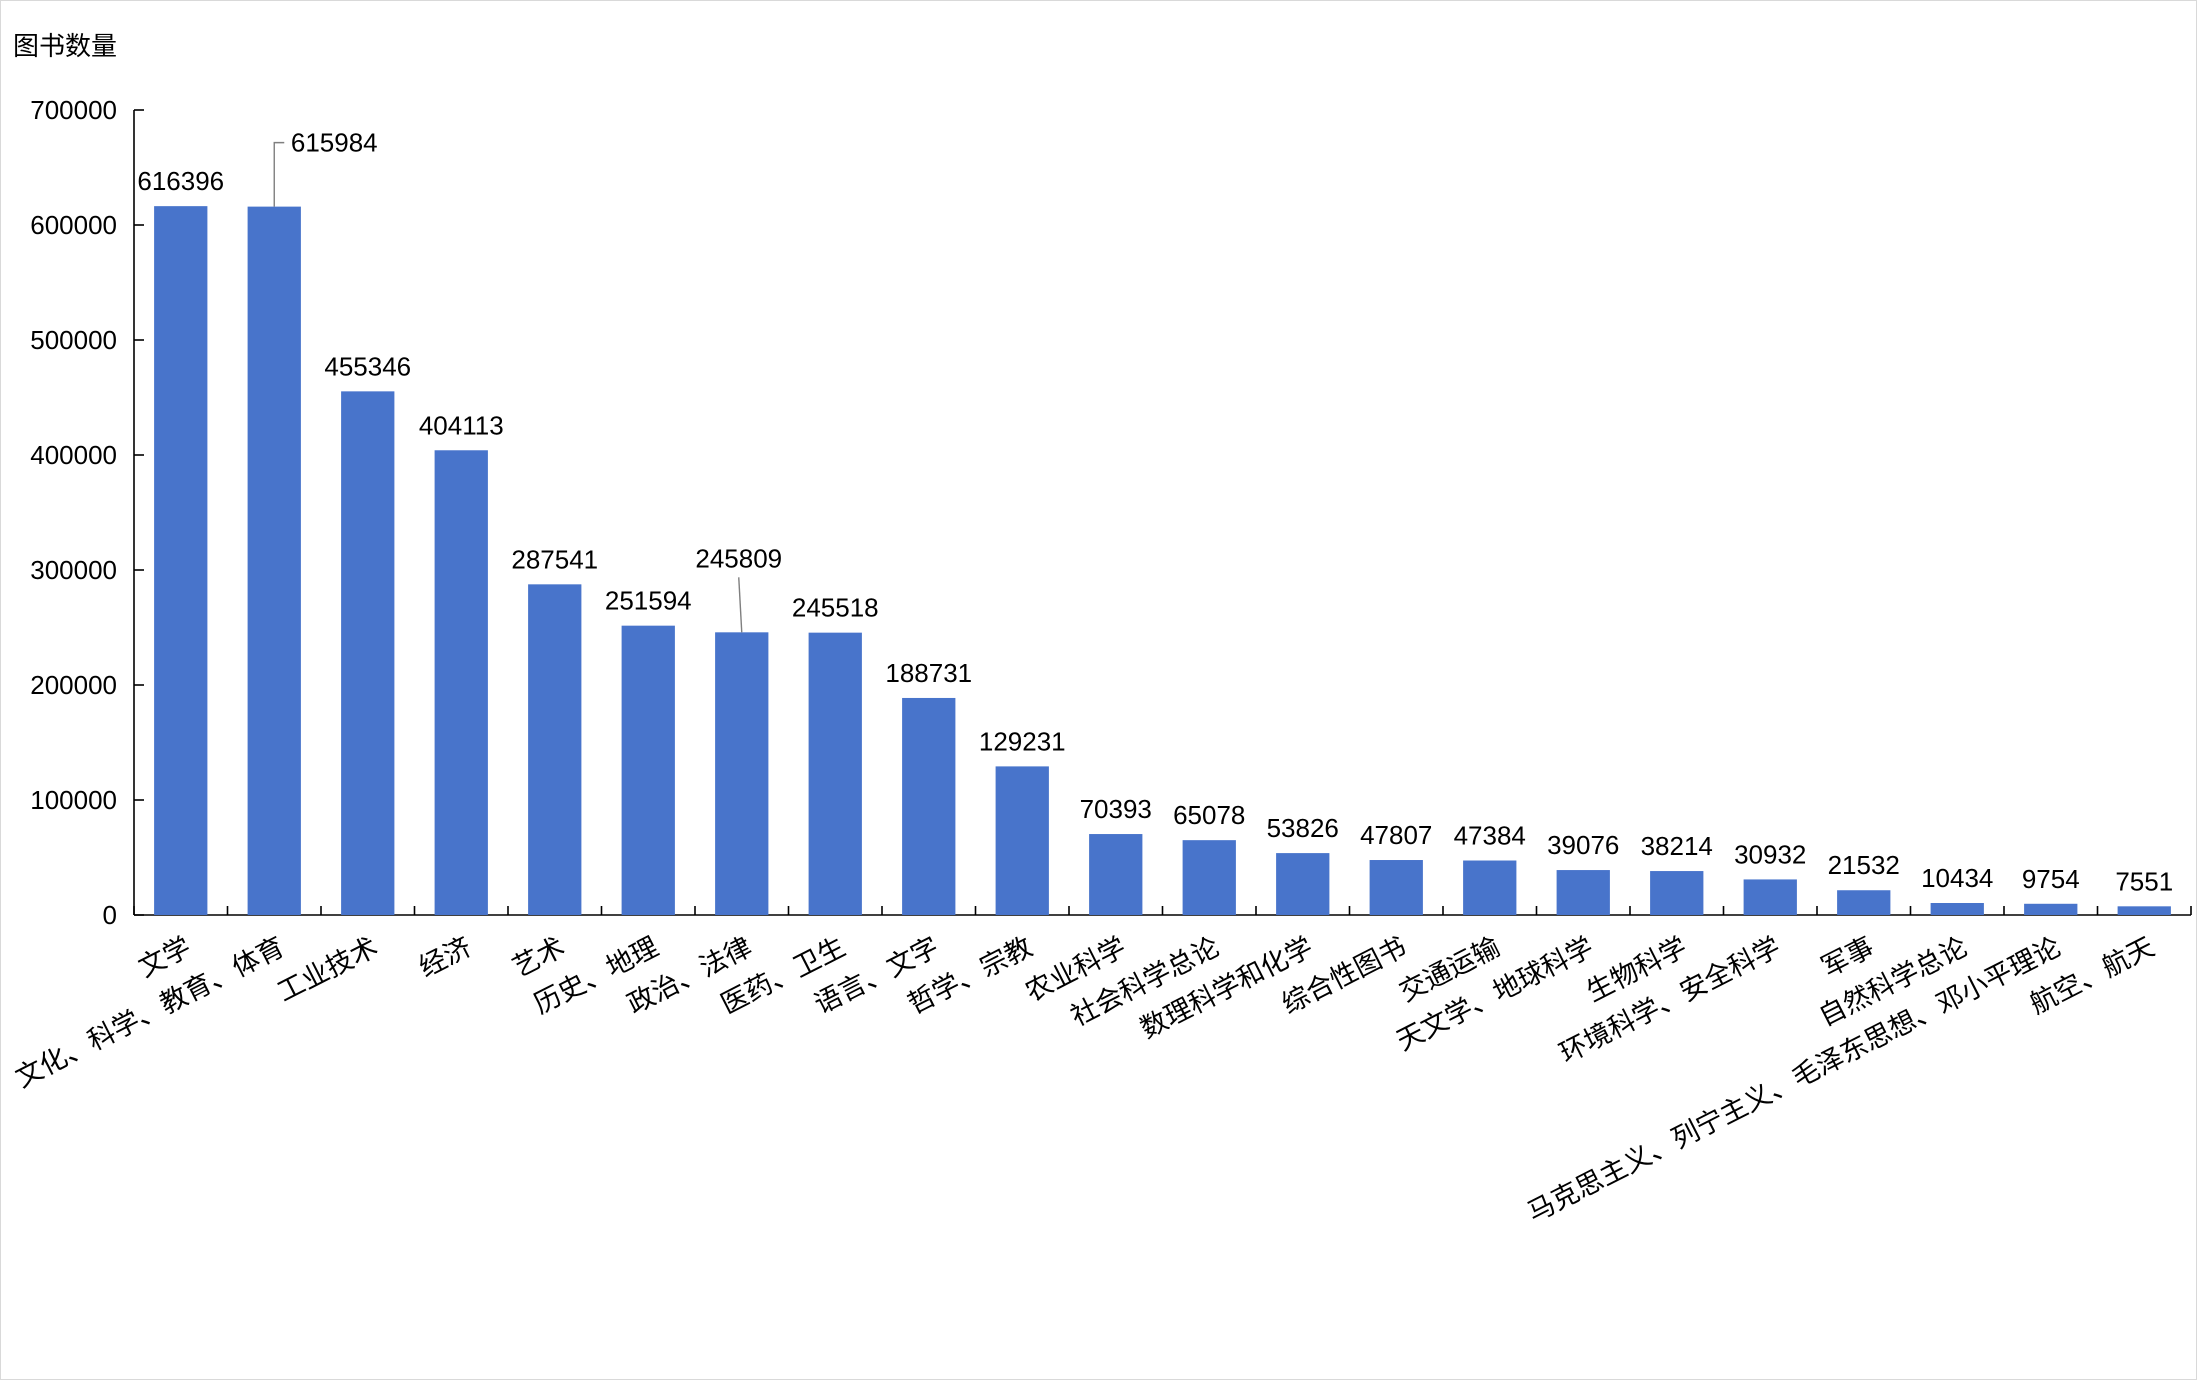  What do you see at coordinates (65, 47) in the screenshot?
I see `y-axis-title: 图书数量` at bounding box center [65, 47].